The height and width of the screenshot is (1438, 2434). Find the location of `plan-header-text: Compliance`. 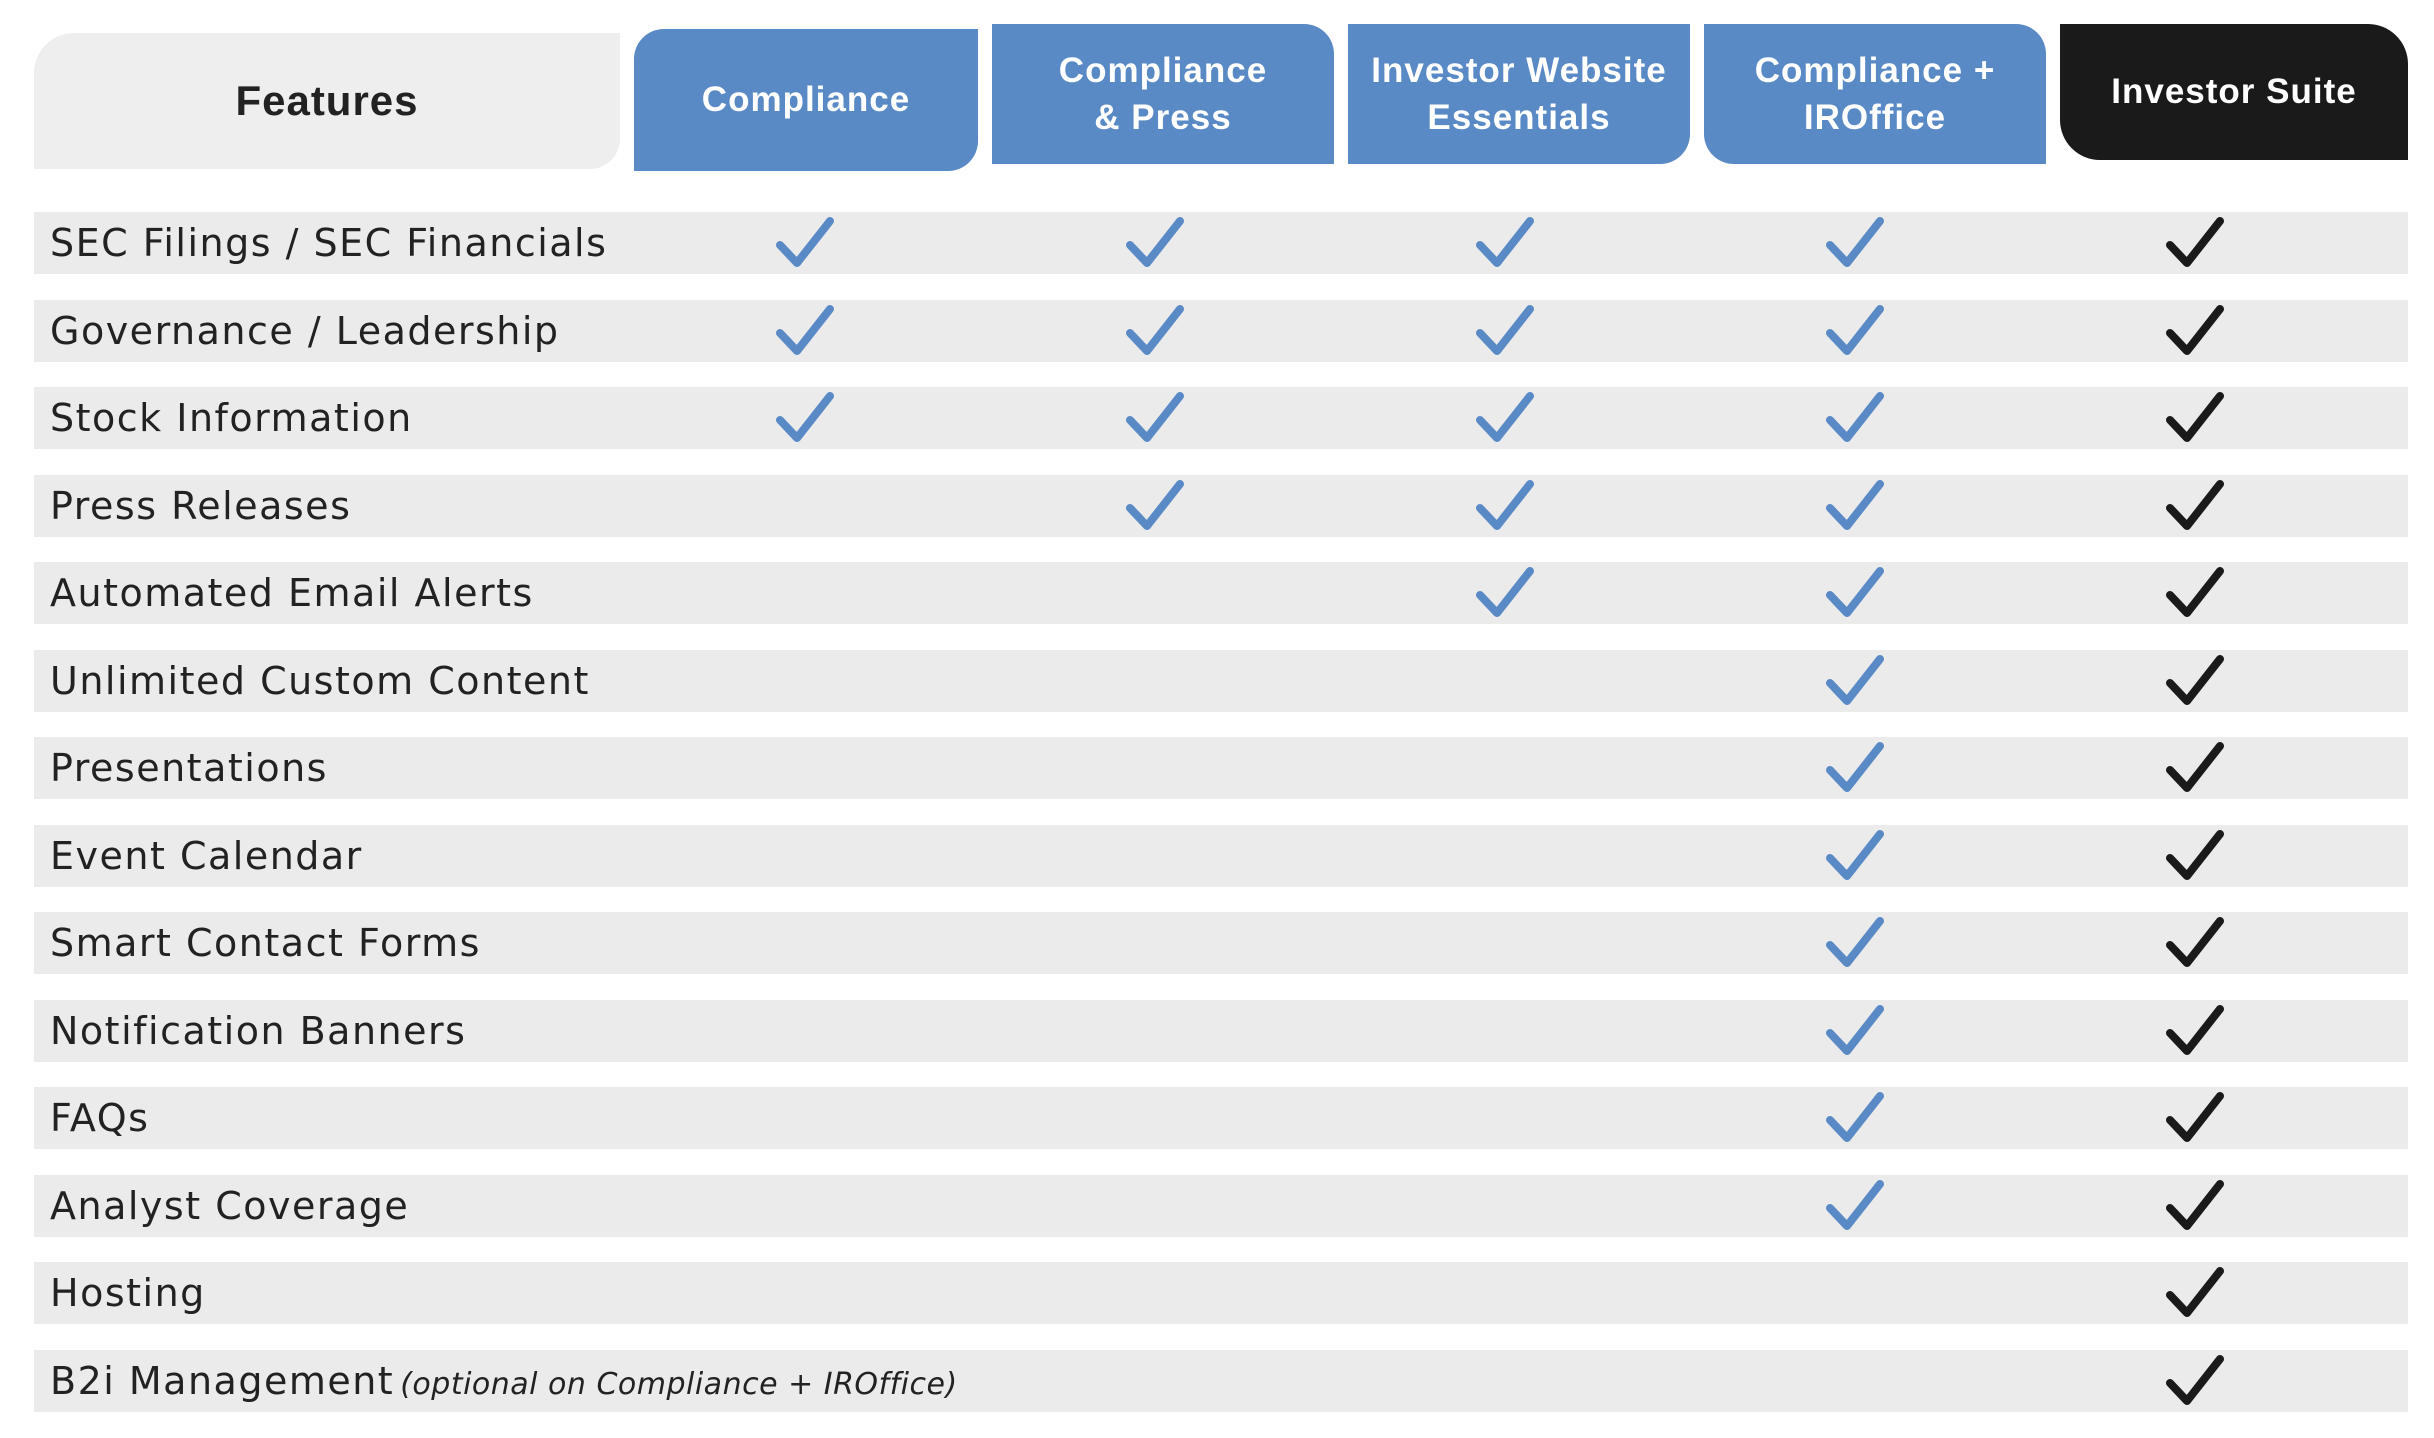

plan-header-text: Compliance is located at coordinates (806, 99).